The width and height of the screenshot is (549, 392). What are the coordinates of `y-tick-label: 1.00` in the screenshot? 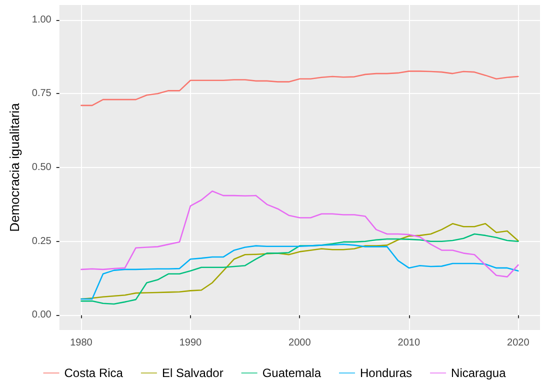 It's located at (42, 20).